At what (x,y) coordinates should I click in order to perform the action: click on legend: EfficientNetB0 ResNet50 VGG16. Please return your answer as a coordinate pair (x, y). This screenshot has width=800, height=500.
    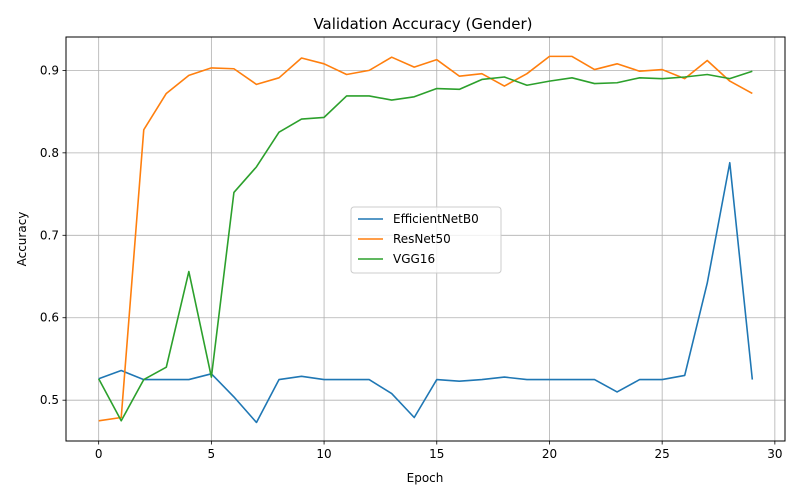
    Looking at the image, I should click on (426, 240).